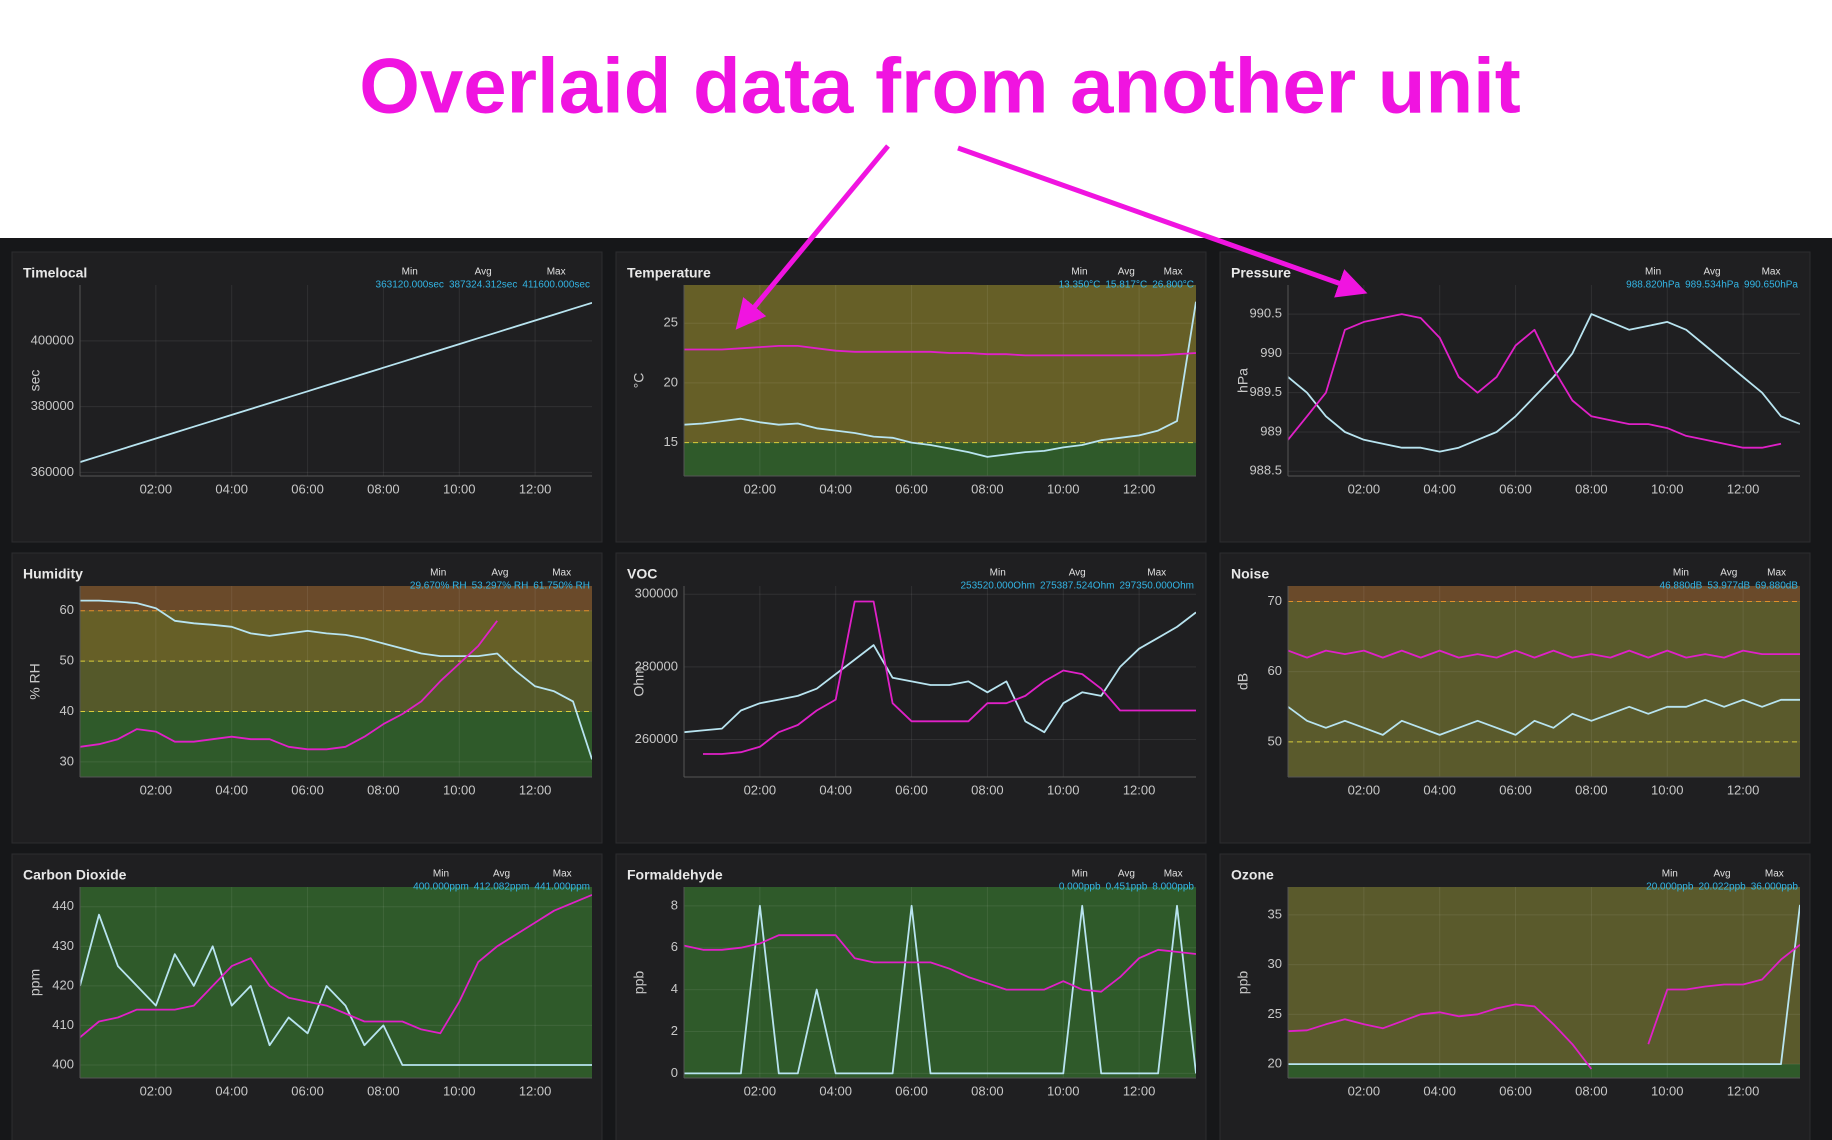 This screenshot has width=1832, height=1140. What do you see at coordinates (674, 988) in the screenshot?
I see `y-tick-label: 4` at bounding box center [674, 988].